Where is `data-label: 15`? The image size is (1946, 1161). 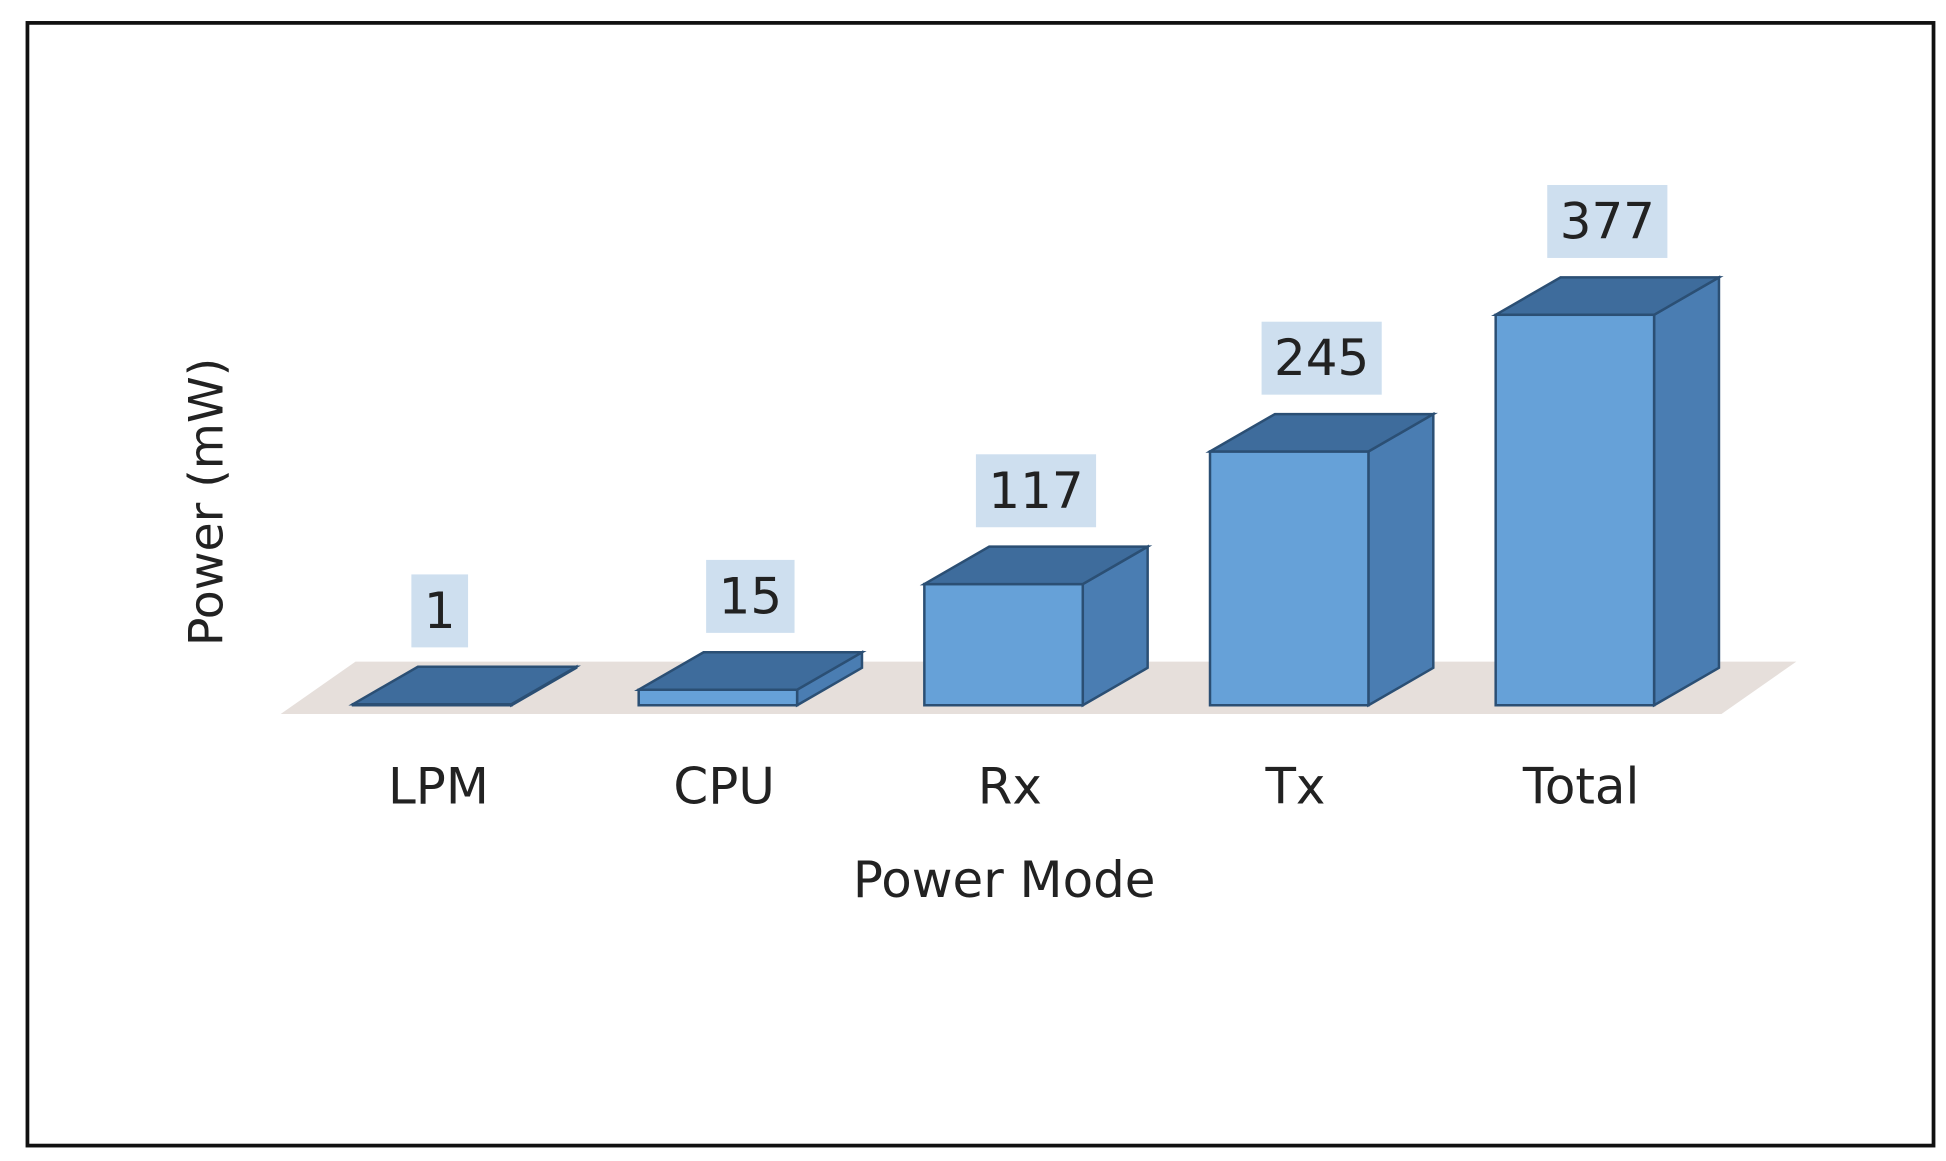
data-label: 15 is located at coordinates (750, 596).